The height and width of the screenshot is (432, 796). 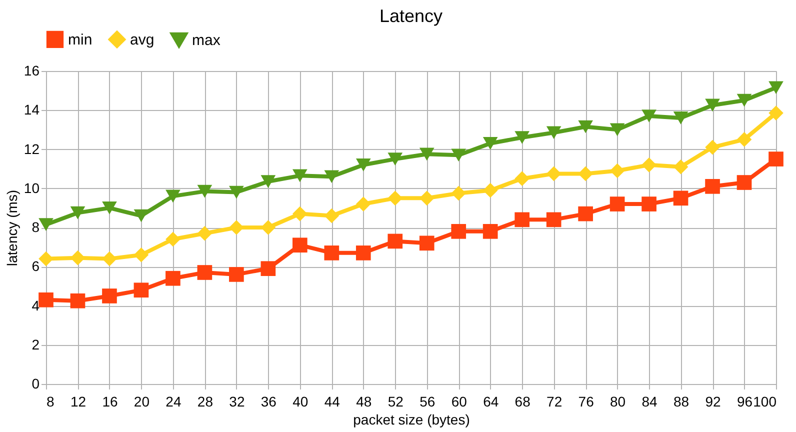 What do you see at coordinates (522, 402) in the screenshot?
I see `x-tick-label: 68` at bounding box center [522, 402].